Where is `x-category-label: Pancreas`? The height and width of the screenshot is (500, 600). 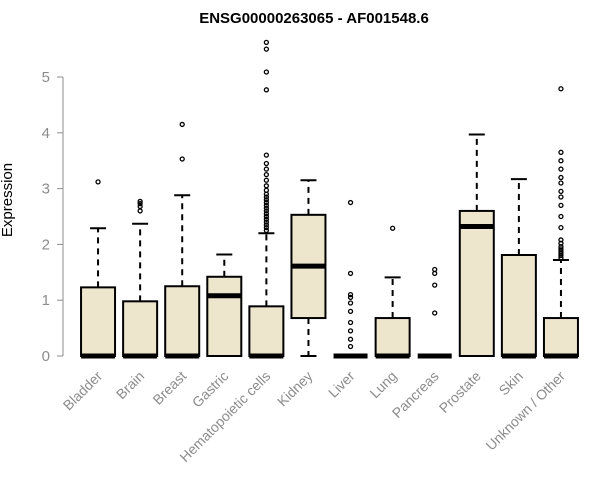
x-category-label: Pancreas is located at coordinates (415, 394).